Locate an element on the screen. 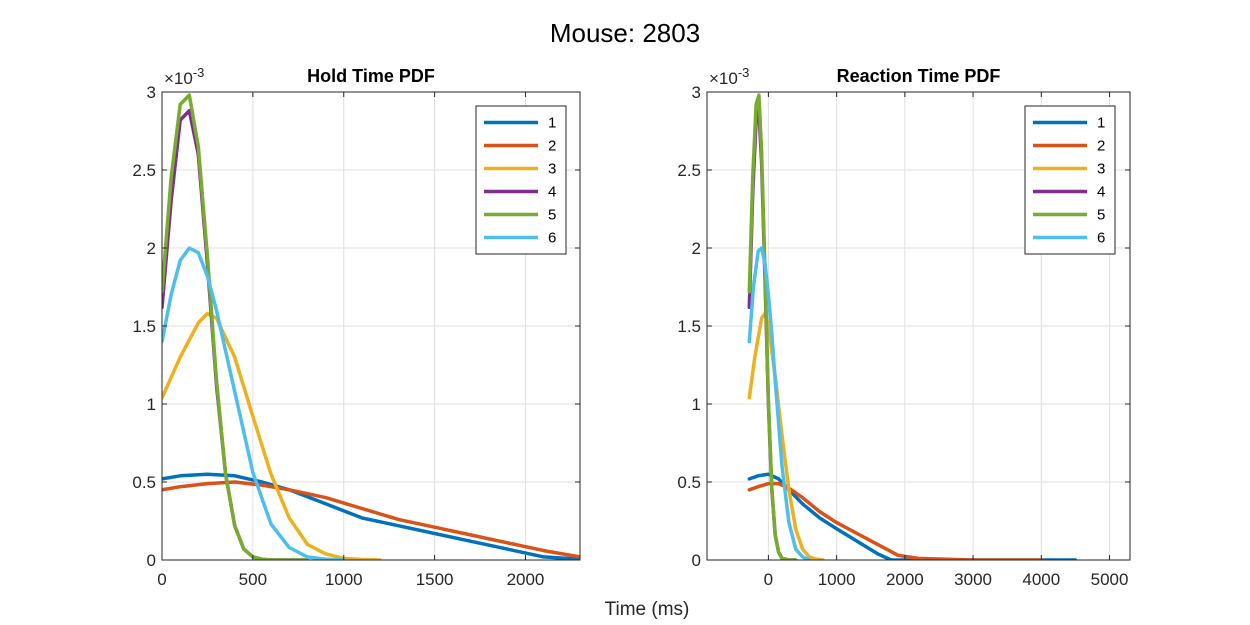  figure-title: Mouse: 2803 is located at coordinates (625, 33).